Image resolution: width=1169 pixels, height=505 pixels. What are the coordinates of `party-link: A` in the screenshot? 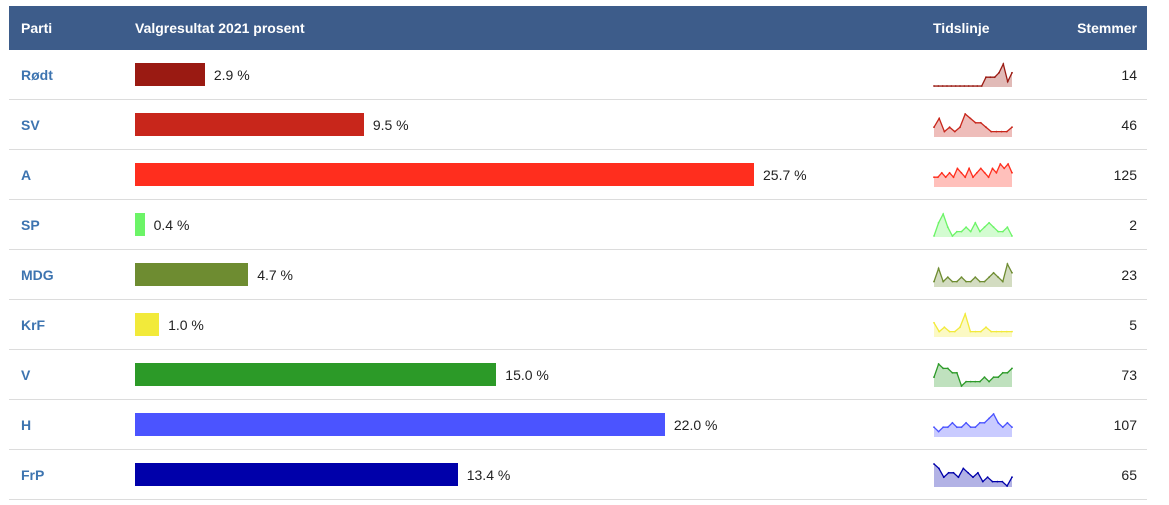 It's located at (26, 175).